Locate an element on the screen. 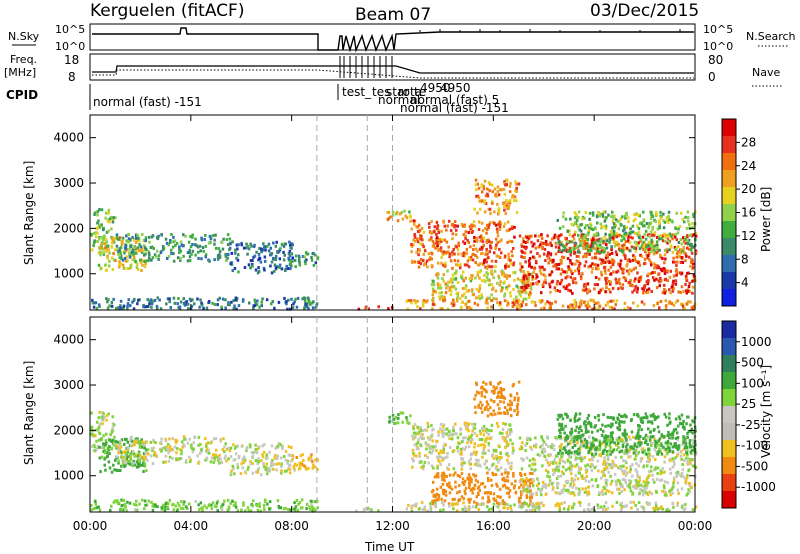 The width and height of the screenshot is (800, 554). cpid-segment: rota is located at coordinates (410, 92).